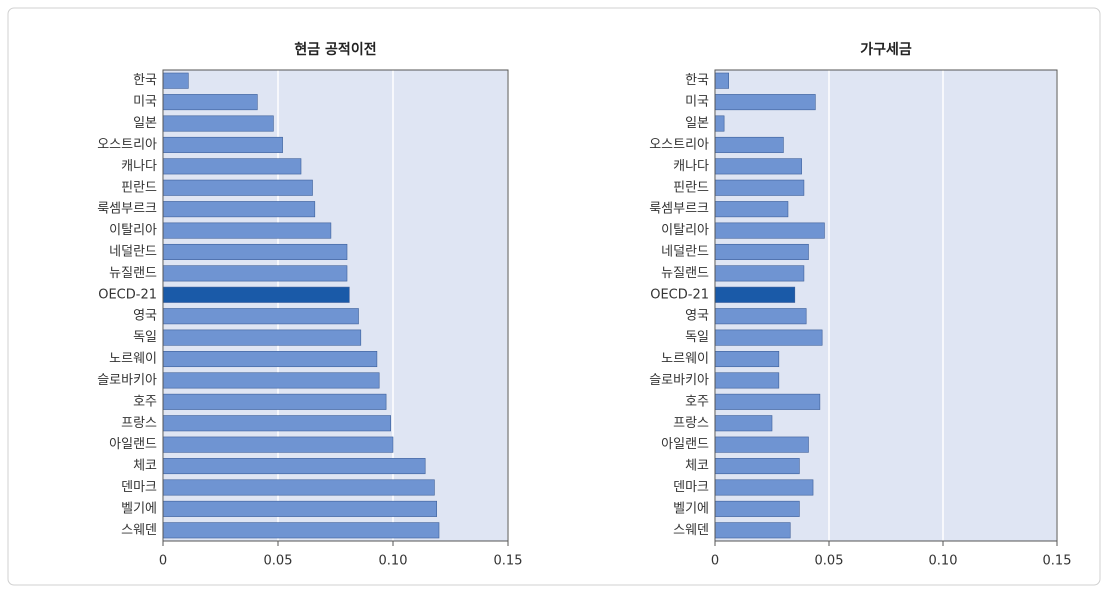 The image size is (1108, 597). What do you see at coordinates (886, 50) in the screenshot?
I see `chart-title: 가구세금` at bounding box center [886, 50].